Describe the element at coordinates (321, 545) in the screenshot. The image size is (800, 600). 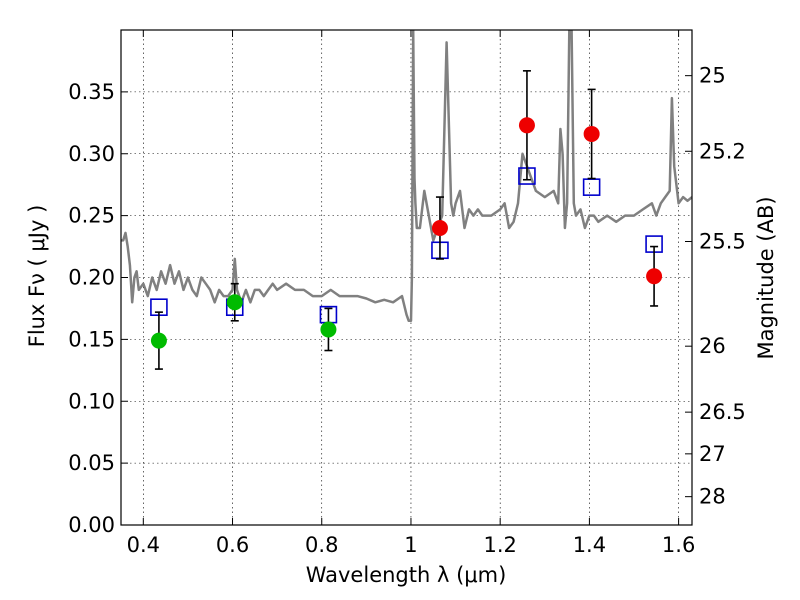
I see `x-tick-label: 0.8` at that location.